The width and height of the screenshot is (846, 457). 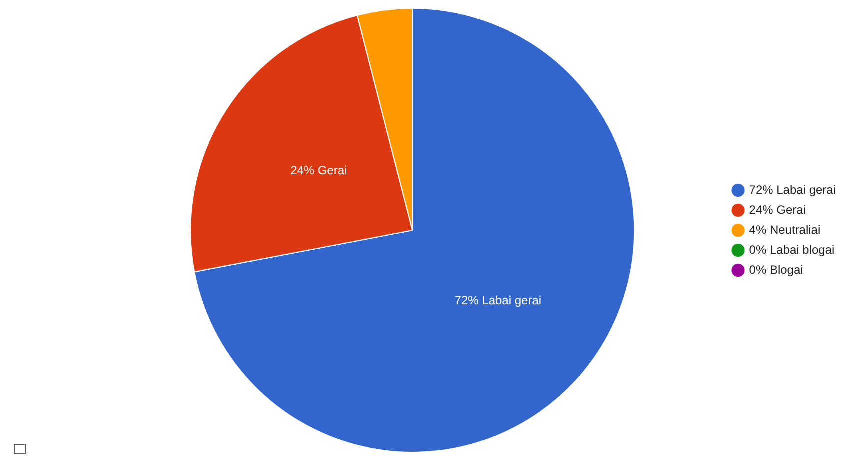 What do you see at coordinates (785, 229) in the screenshot?
I see `legend-label: 4% Neutraliai` at bounding box center [785, 229].